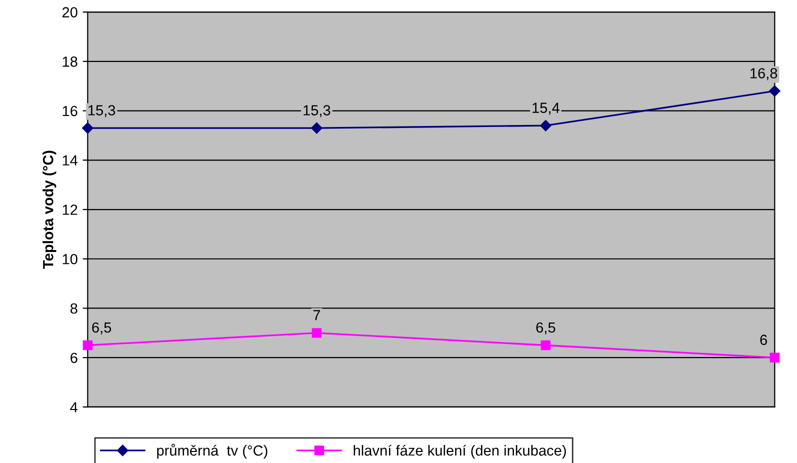  Describe the element at coordinates (74, 407) in the screenshot. I see `y-tick-label: 4` at that location.